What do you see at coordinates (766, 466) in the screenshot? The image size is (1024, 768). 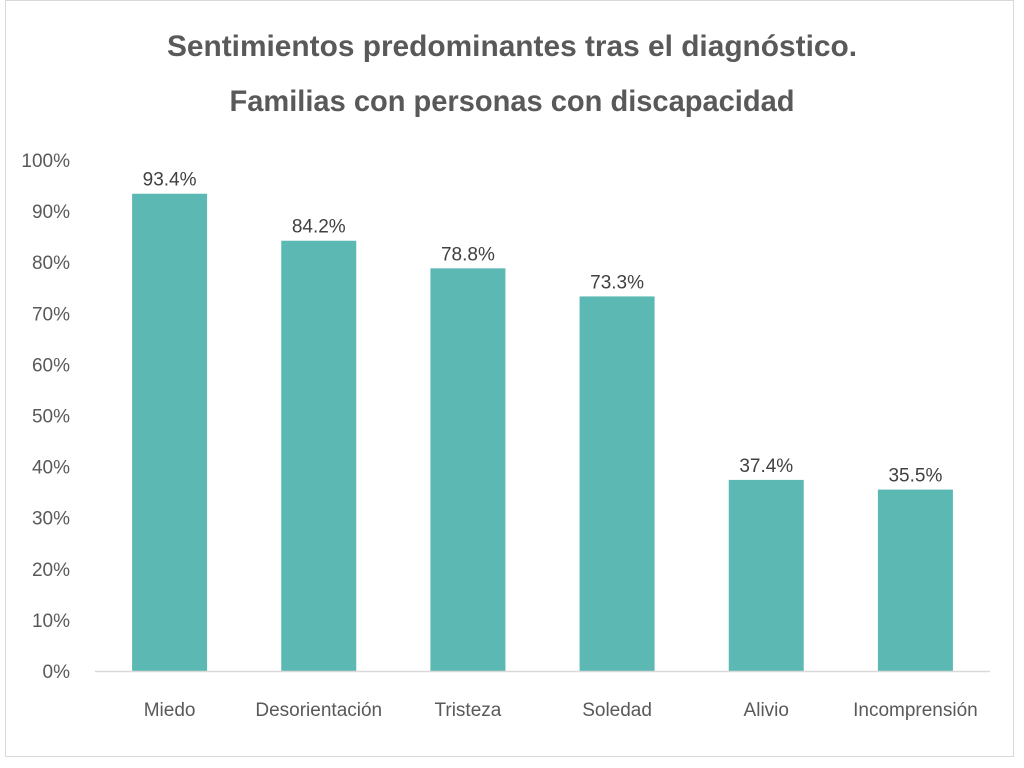 I see `data-label: 37.4%` at bounding box center [766, 466].